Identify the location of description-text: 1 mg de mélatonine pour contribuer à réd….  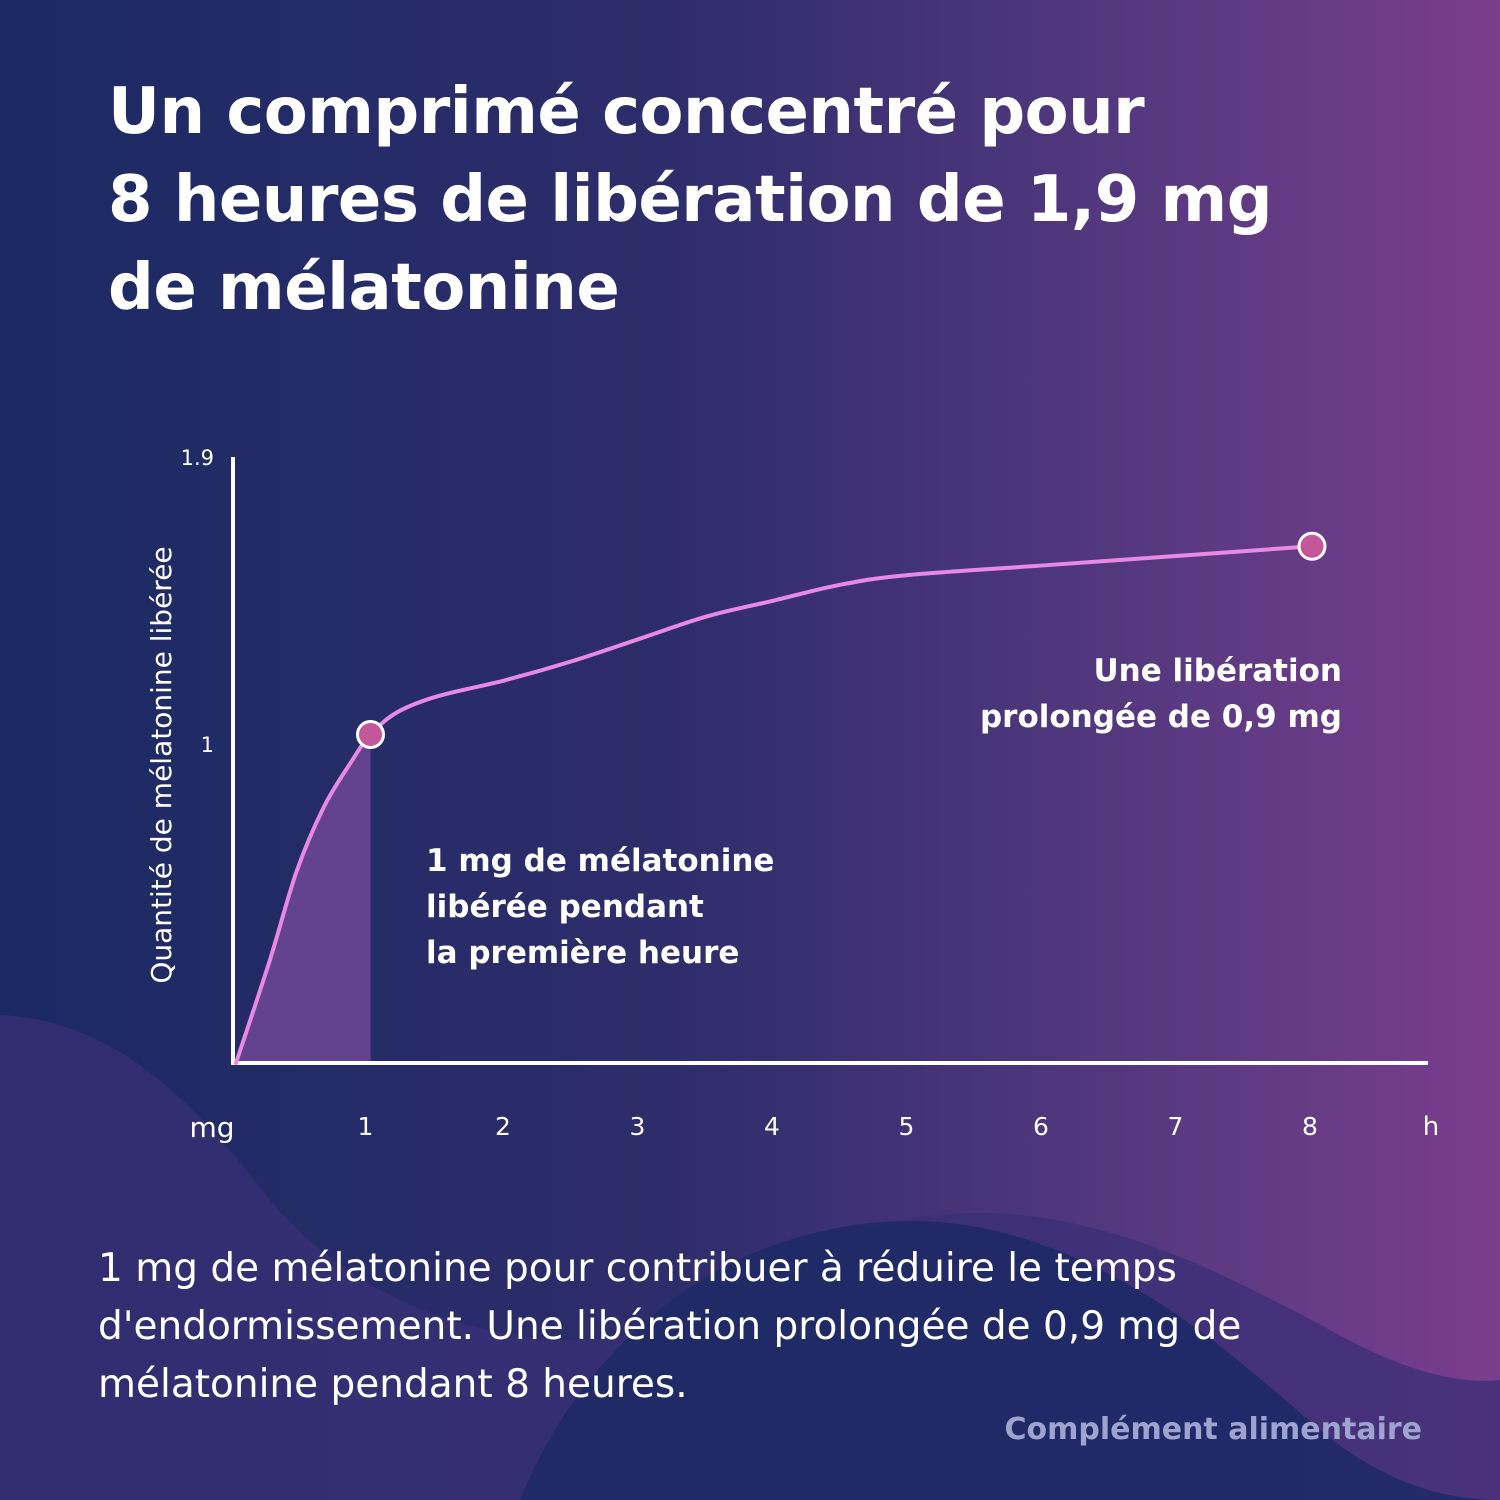
(778, 1327).